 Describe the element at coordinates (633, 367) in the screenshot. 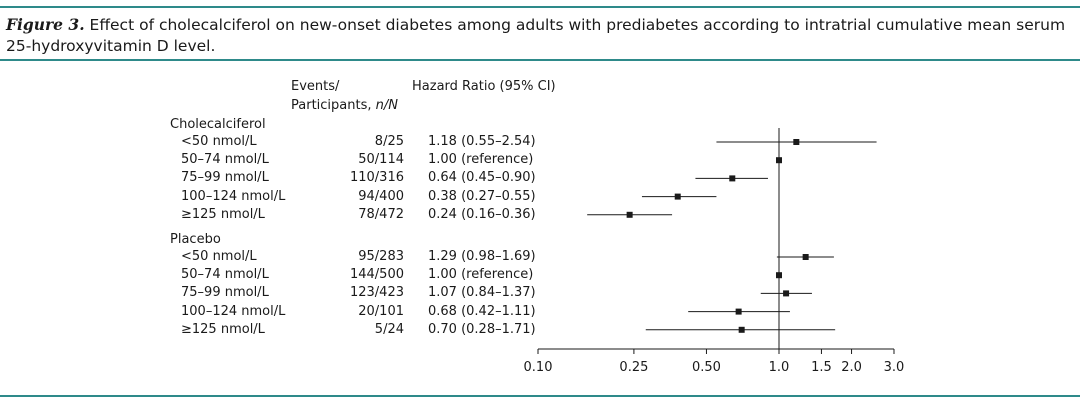

I see `x-tick-label: 0.25` at that location.